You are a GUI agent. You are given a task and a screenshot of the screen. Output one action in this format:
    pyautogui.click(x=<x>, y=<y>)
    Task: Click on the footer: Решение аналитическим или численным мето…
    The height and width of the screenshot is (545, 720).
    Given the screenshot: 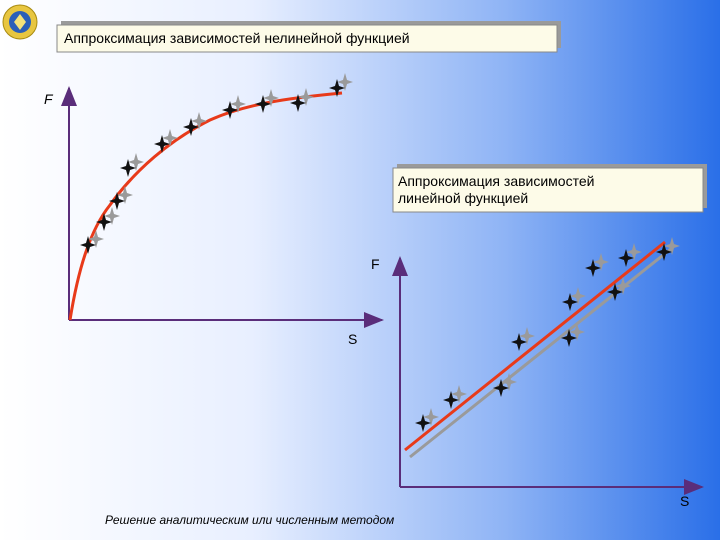 What is the action you would take?
    pyautogui.click(x=249, y=520)
    